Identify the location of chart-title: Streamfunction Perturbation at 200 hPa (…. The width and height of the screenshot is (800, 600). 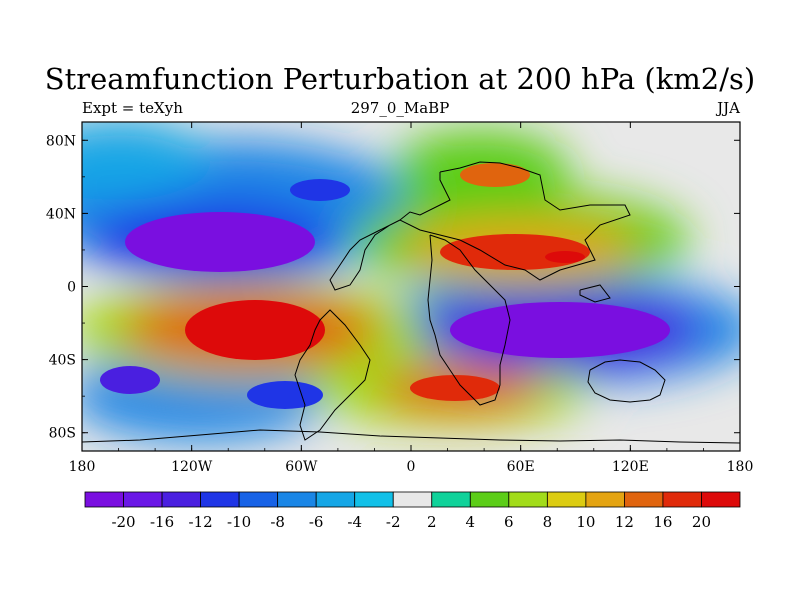
(400, 79).